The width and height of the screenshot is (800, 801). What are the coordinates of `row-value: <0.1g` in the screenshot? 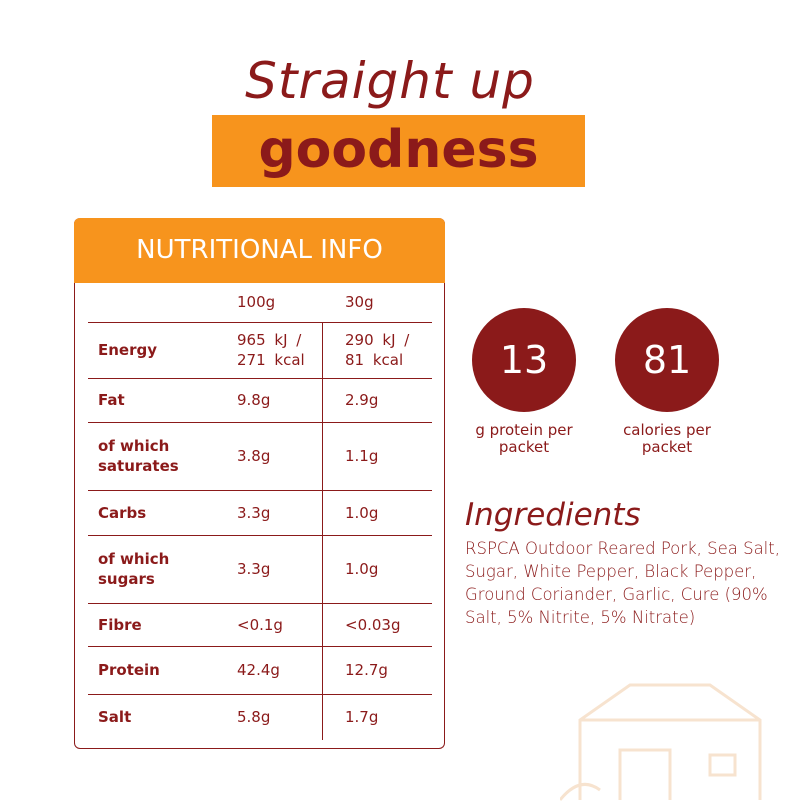 It's located at (260, 624).